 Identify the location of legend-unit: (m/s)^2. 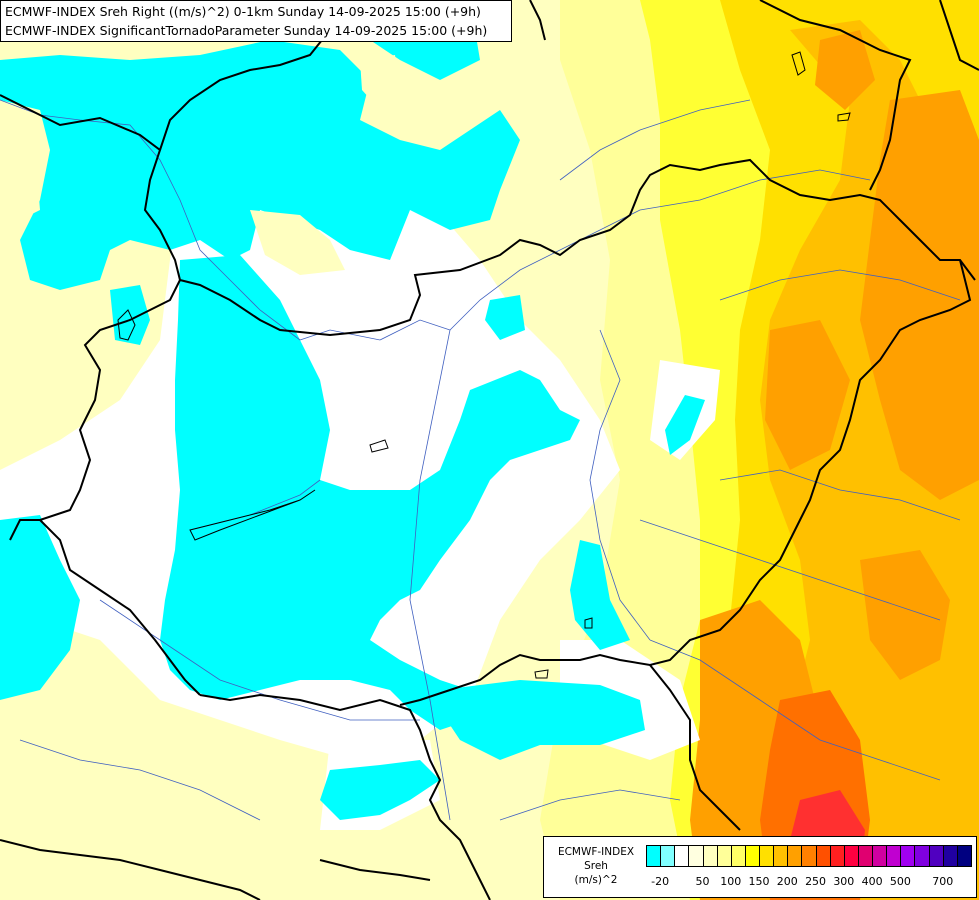
(596, 880).